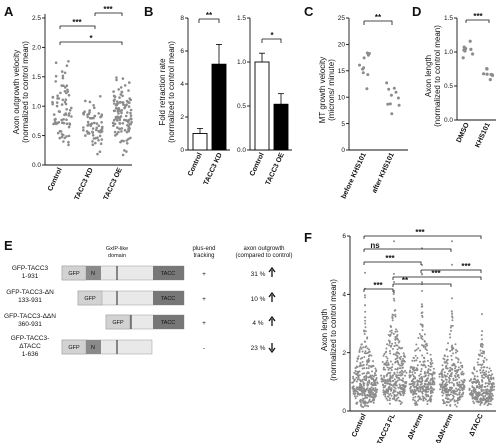  Describe the element at coordinates (209, 97) in the screenshot. I see `bars-b-left` at that location.